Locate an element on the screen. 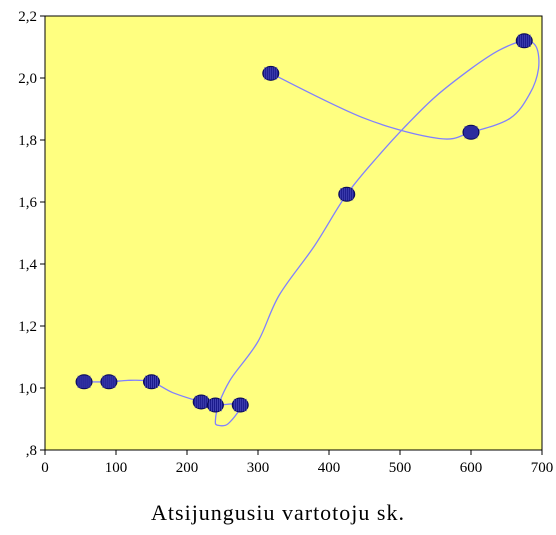 The image size is (556, 535). x-tick-label: 700 is located at coordinates (542, 468).